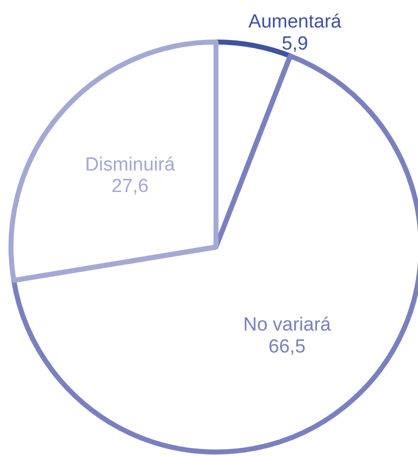  What do you see at coordinates (130, 165) in the screenshot?
I see `slice-label: Disminuirá` at bounding box center [130, 165].